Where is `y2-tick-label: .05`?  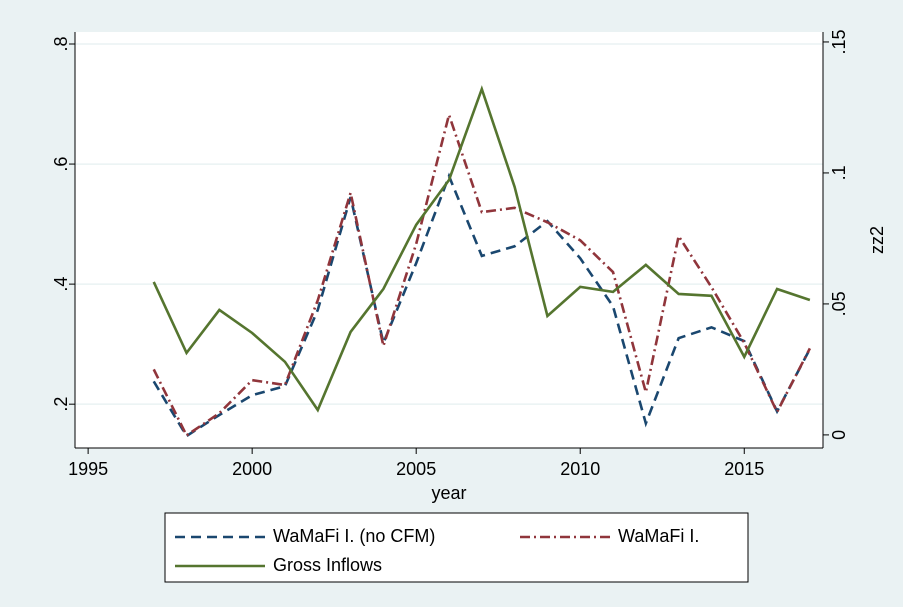
y2-tick-label: .05 is located at coordinates (839, 303).